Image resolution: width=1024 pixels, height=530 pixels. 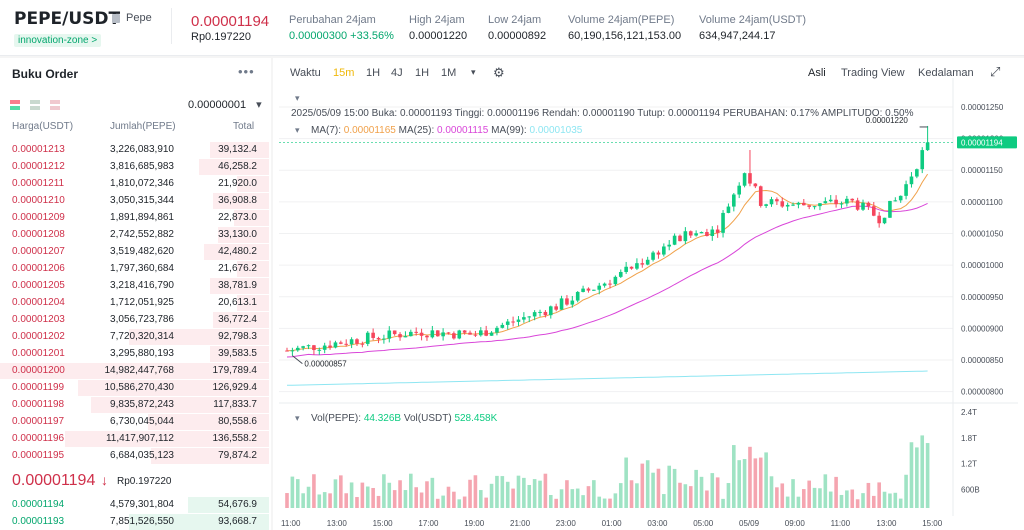 What do you see at coordinates (703, 523) in the screenshot?
I see `time-tick-label: 05:00` at bounding box center [703, 523].